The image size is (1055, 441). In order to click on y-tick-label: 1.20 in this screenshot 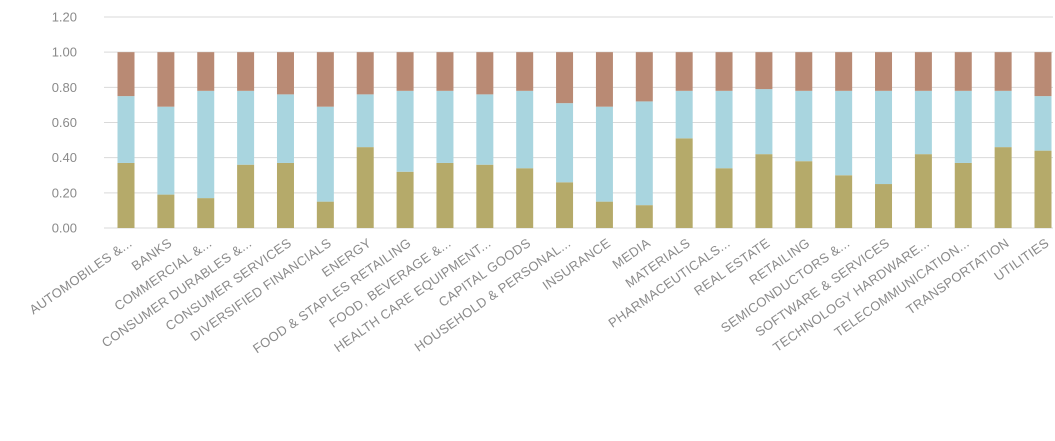, I will do `click(64, 17)`.